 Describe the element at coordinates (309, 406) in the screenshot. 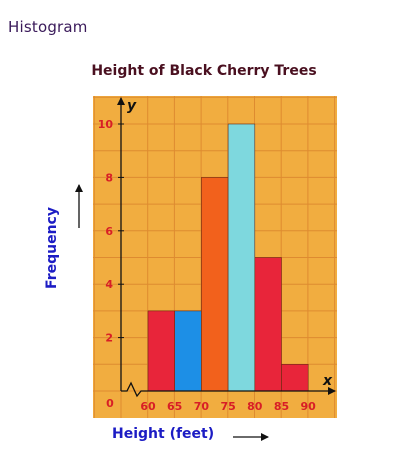

I see `x-tick-label: 90` at that location.